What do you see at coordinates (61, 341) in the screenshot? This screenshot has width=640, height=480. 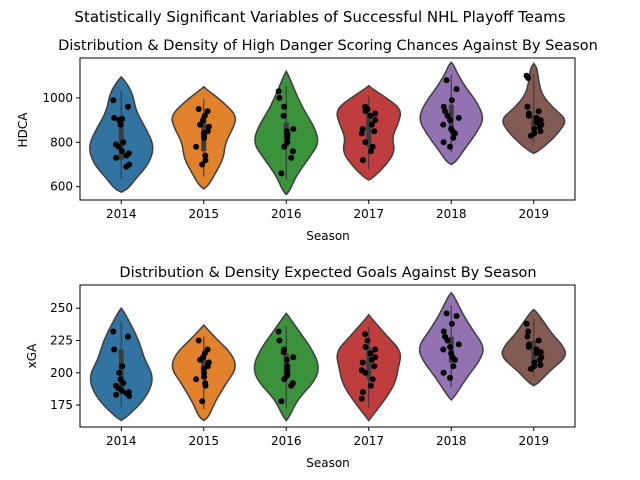 I see `xga-ytick-label: 225` at bounding box center [61, 341].